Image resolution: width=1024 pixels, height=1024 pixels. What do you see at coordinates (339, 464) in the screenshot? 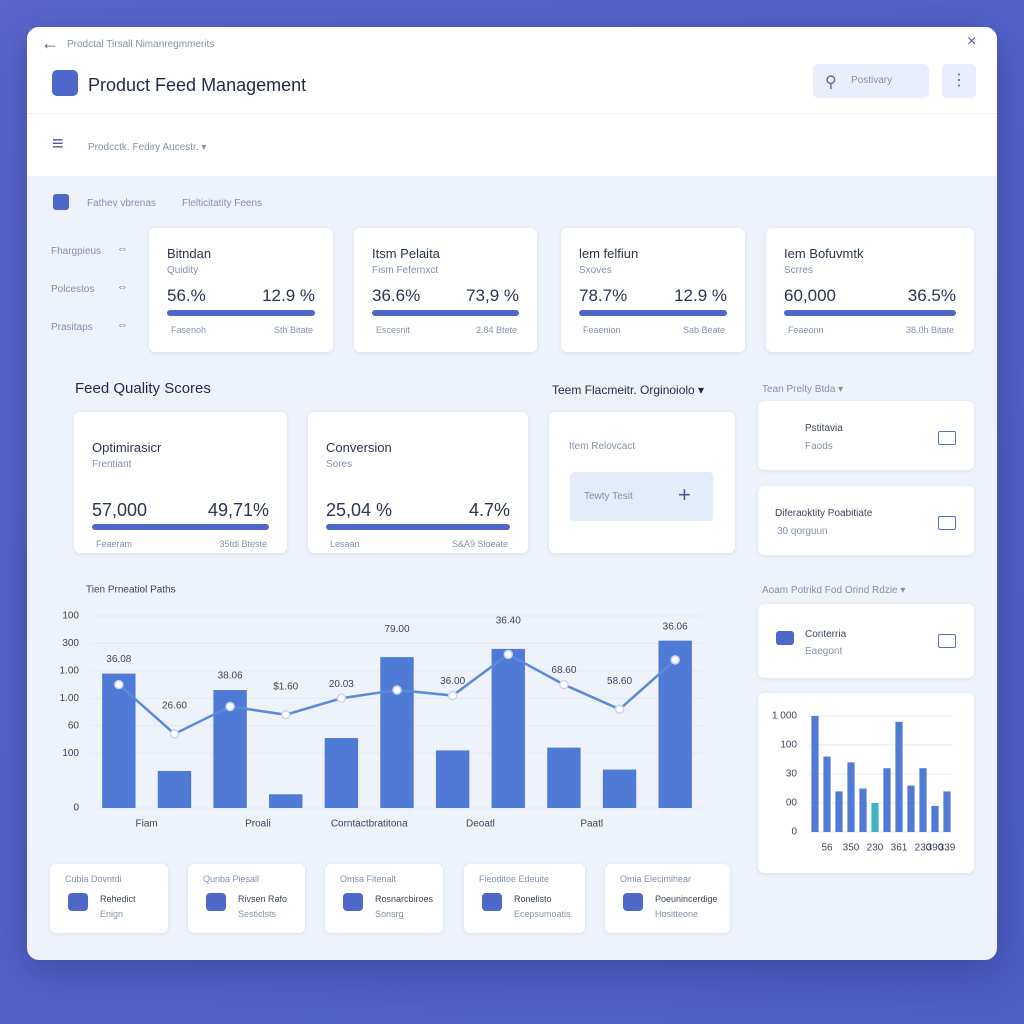
I see `card-subtitle: Sores` at bounding box center [339, 464].